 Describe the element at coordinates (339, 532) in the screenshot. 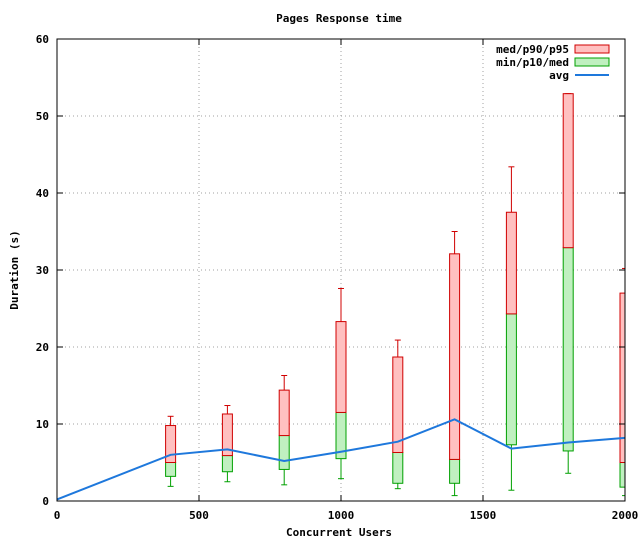

I see `x-axis-title: Concurrent Users` at that location.